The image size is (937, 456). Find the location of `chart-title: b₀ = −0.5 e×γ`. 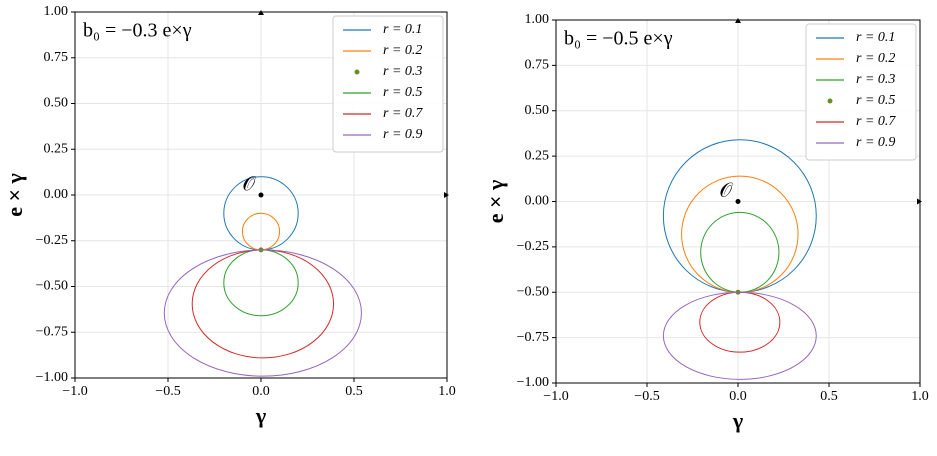

chart-title: b₀ = −0.5 e×γ is located at coordinates (618, 39).